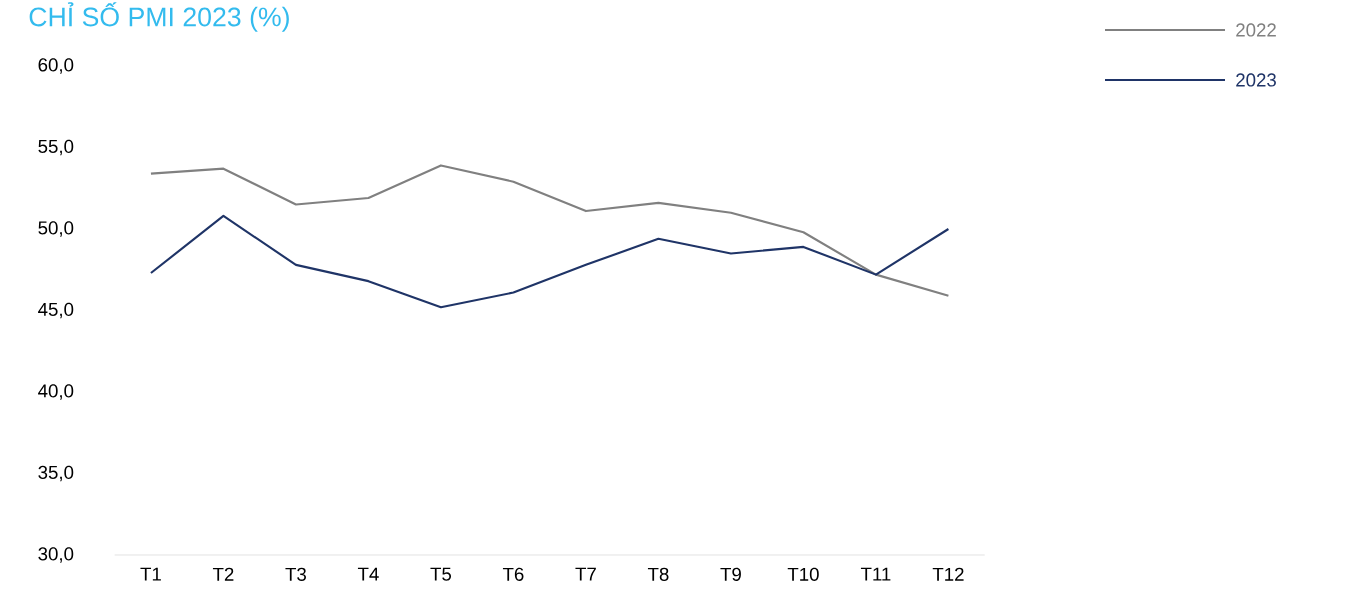 Image resolution: width=1357 pixels, height=603 pixels. I want to click on x-tick-label: T2, so click(223, 574).